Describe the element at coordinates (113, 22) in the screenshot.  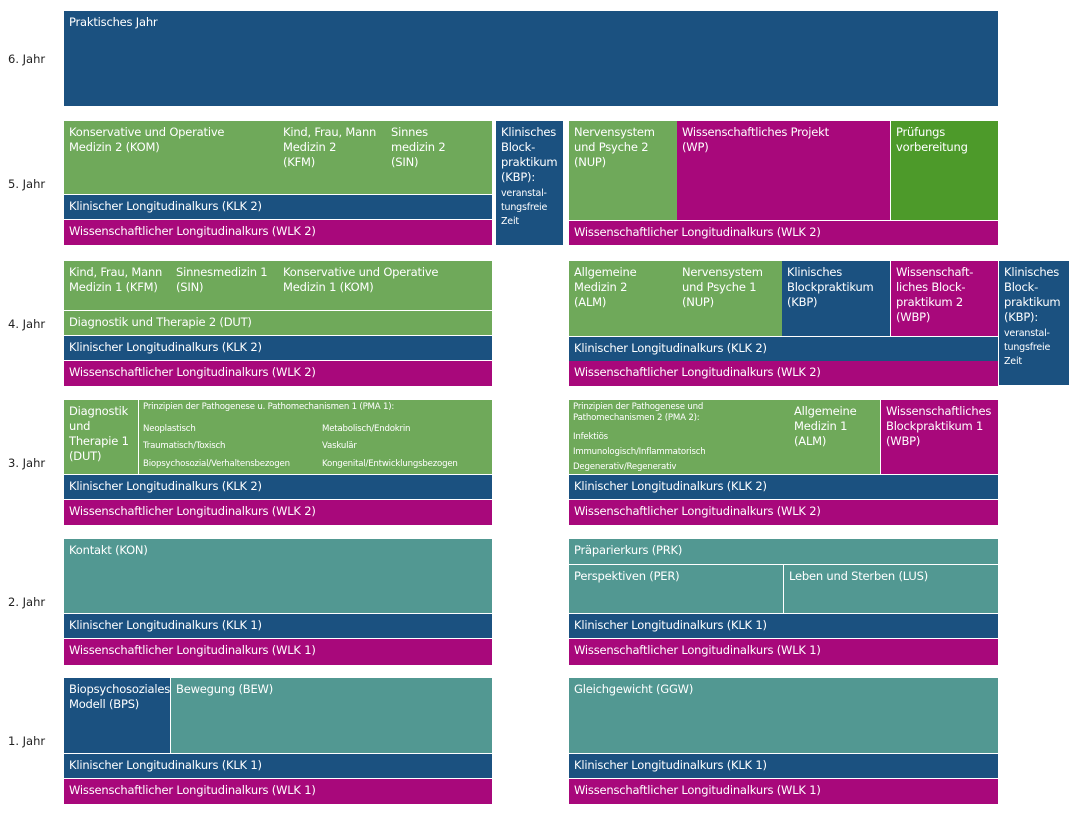
I see `course-label: Praktisches Jahr` at that location.